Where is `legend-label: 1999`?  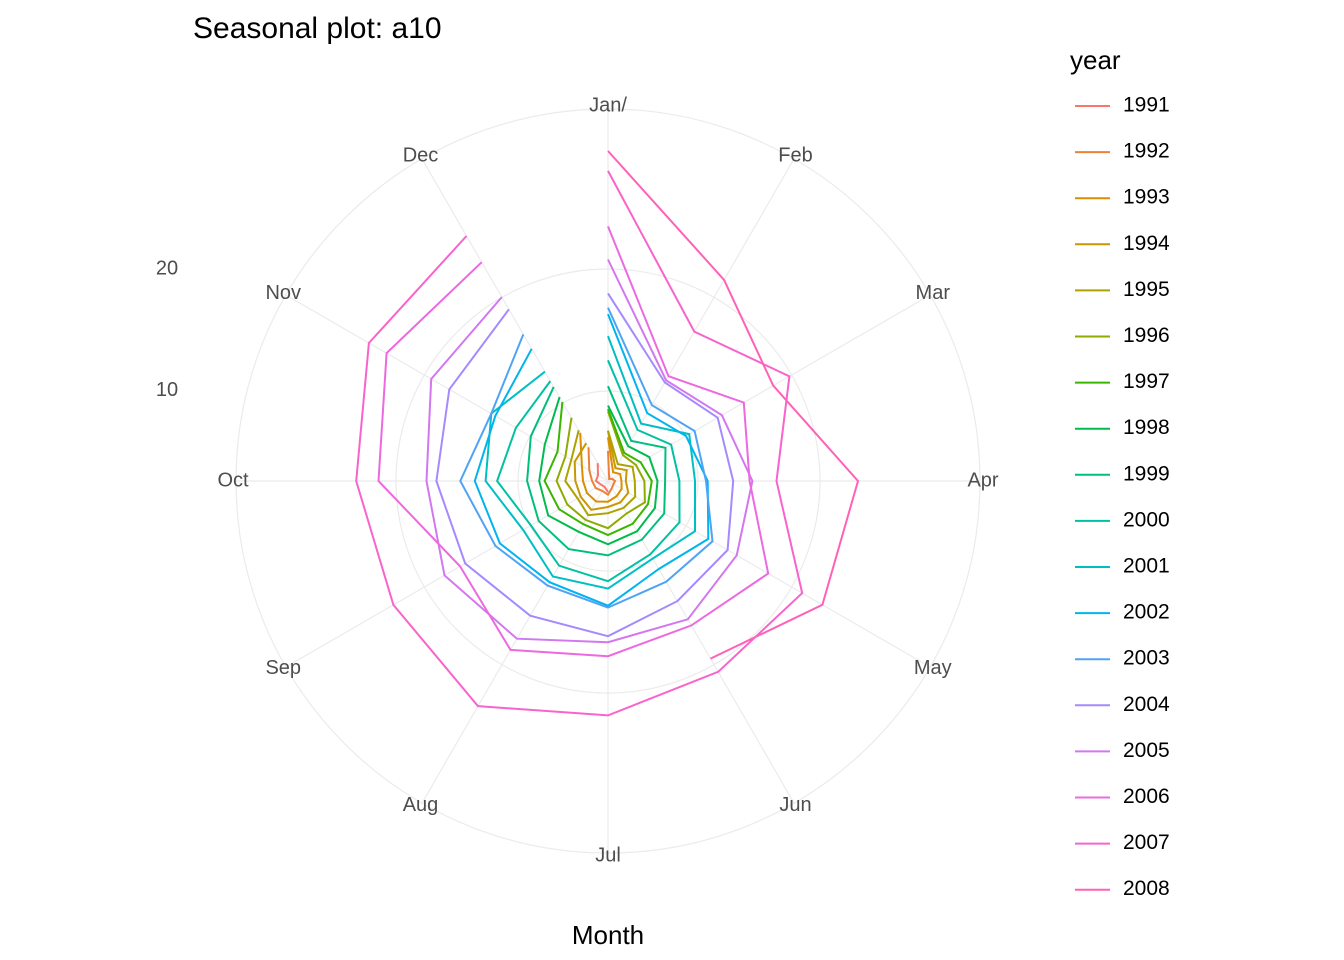
legend-label: 1999 is located at coordinates (1146, 473).